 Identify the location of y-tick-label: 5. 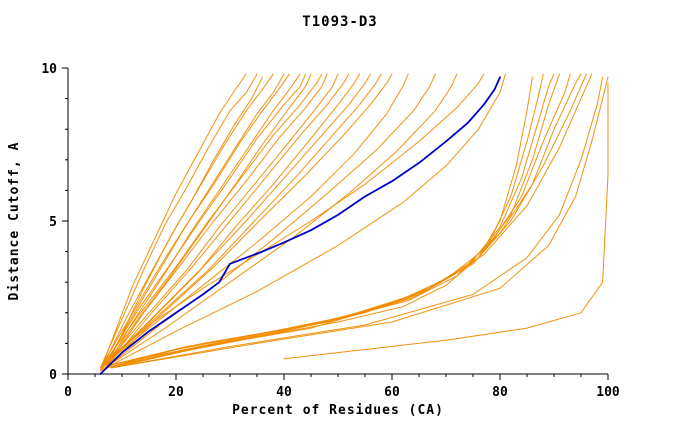
(53, 222).